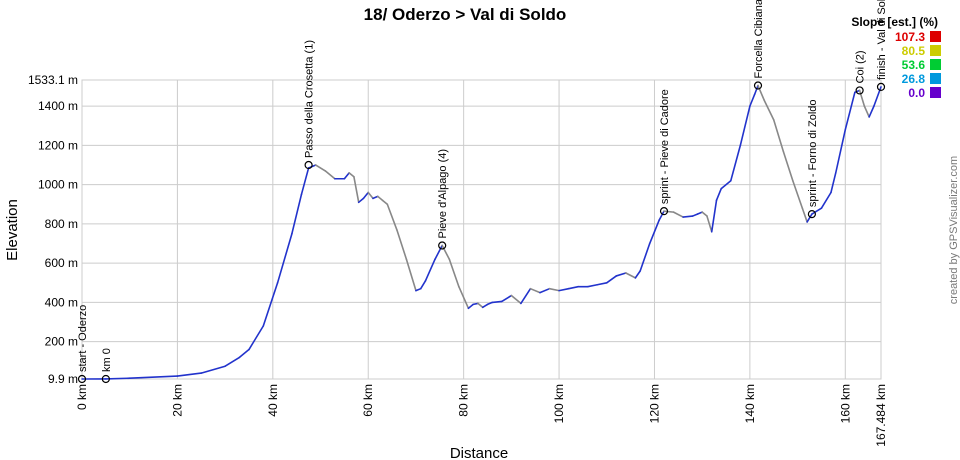 The height and width of the screenshot is (460, 960). I want to click on waypoint-label: Passo della Crosetta (1), so click(310, 99).